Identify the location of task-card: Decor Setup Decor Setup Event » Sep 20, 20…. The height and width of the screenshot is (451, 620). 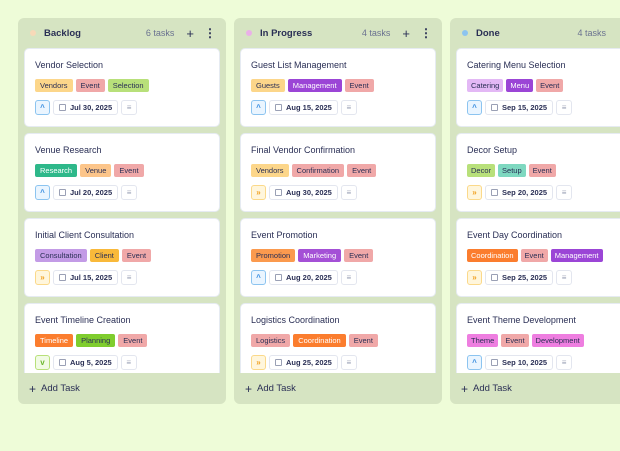
(538, 172).